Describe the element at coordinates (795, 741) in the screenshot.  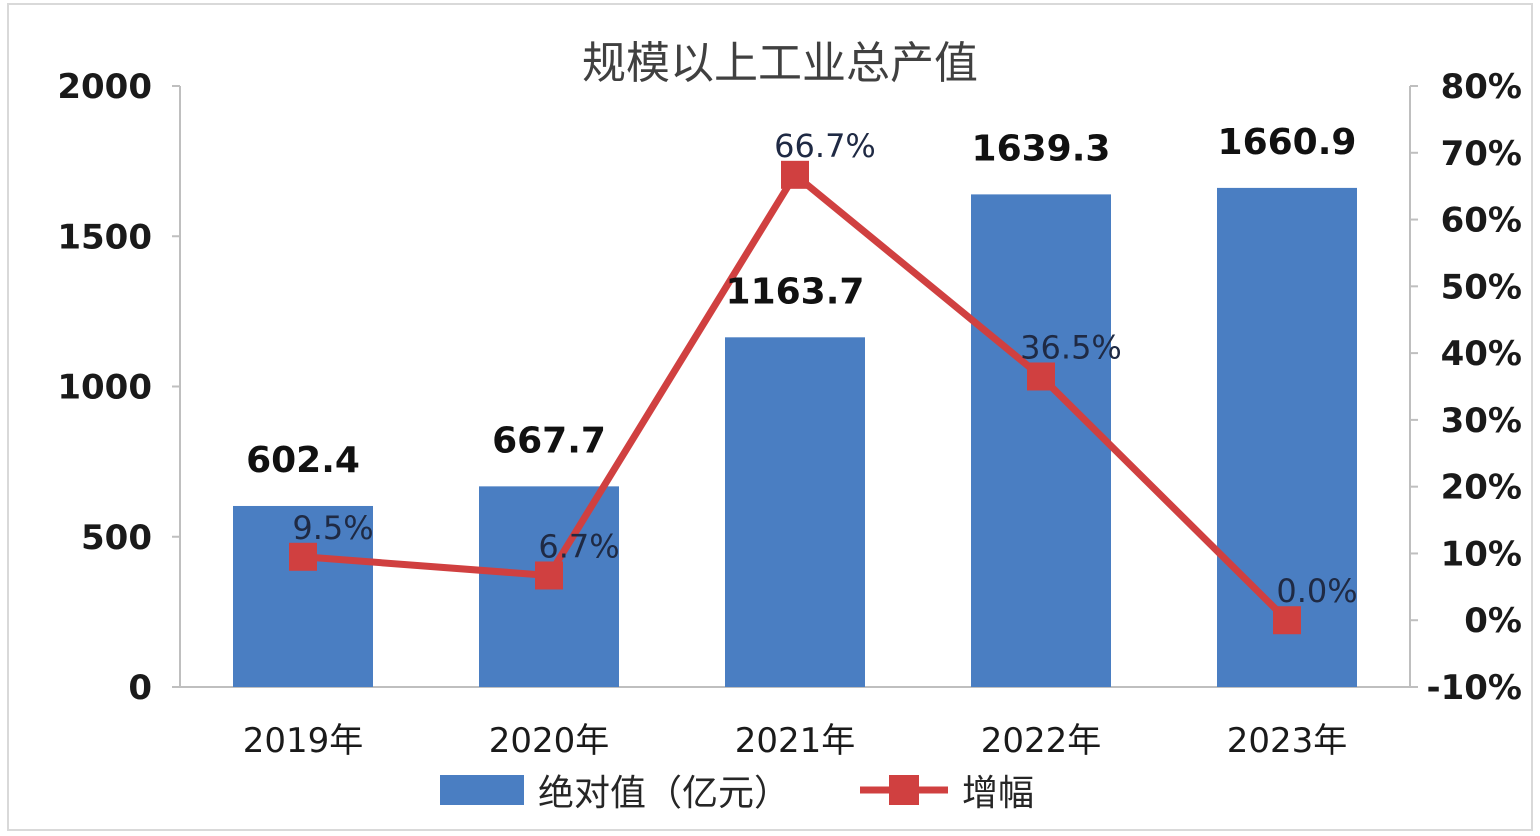
I see `x-tick-label: 2021年` at that location.